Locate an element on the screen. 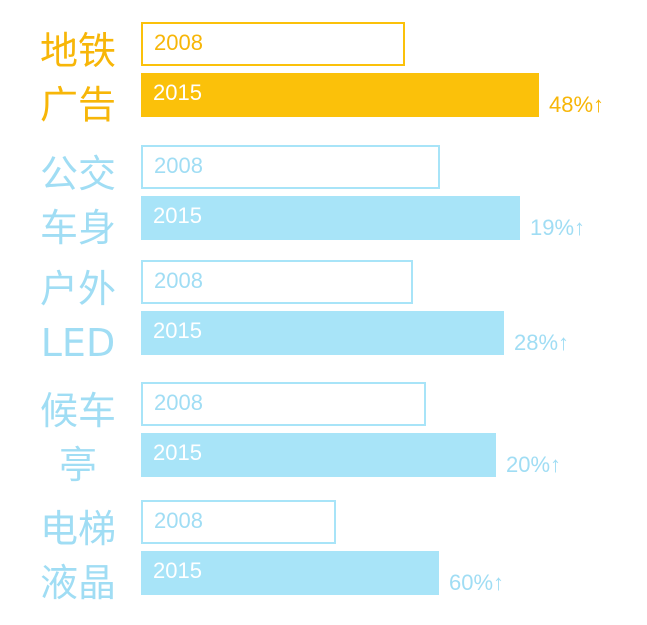 The image size is (647, 625). category-label-line: 公交 is located at coordinates (77, 174).